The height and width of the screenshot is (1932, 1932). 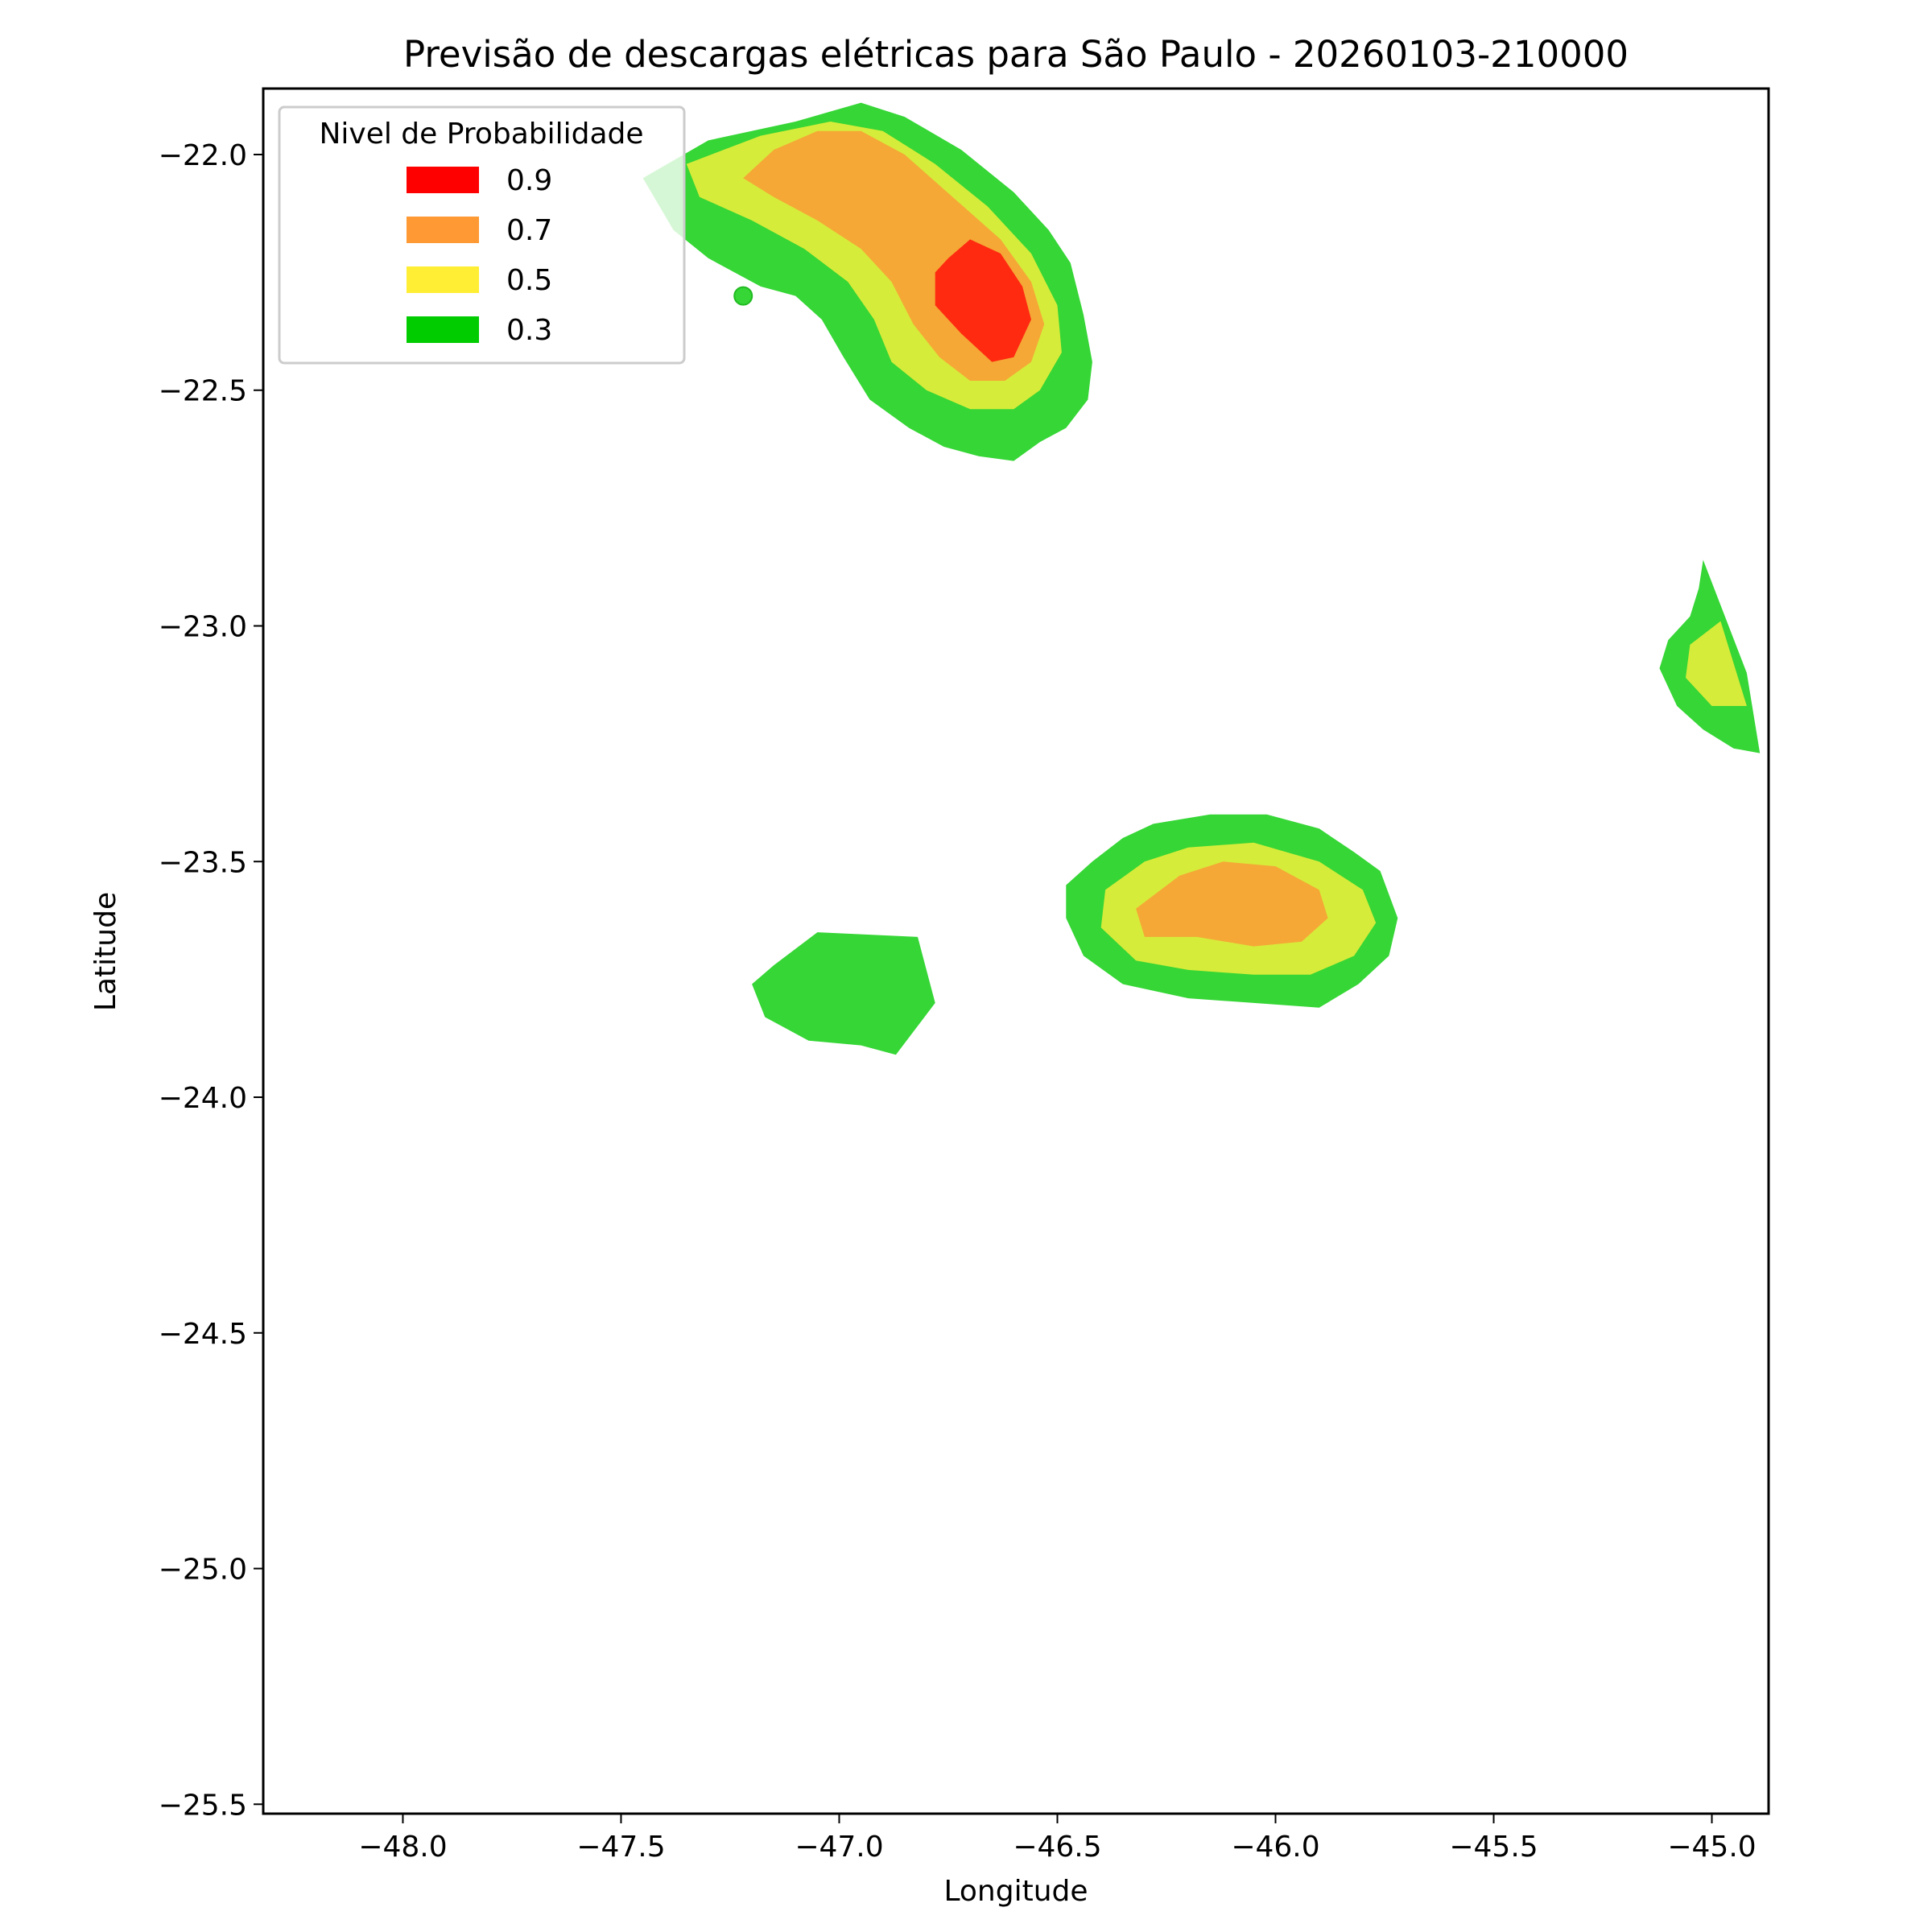 I want to click on east-cell, so click(x=1710, y=656).